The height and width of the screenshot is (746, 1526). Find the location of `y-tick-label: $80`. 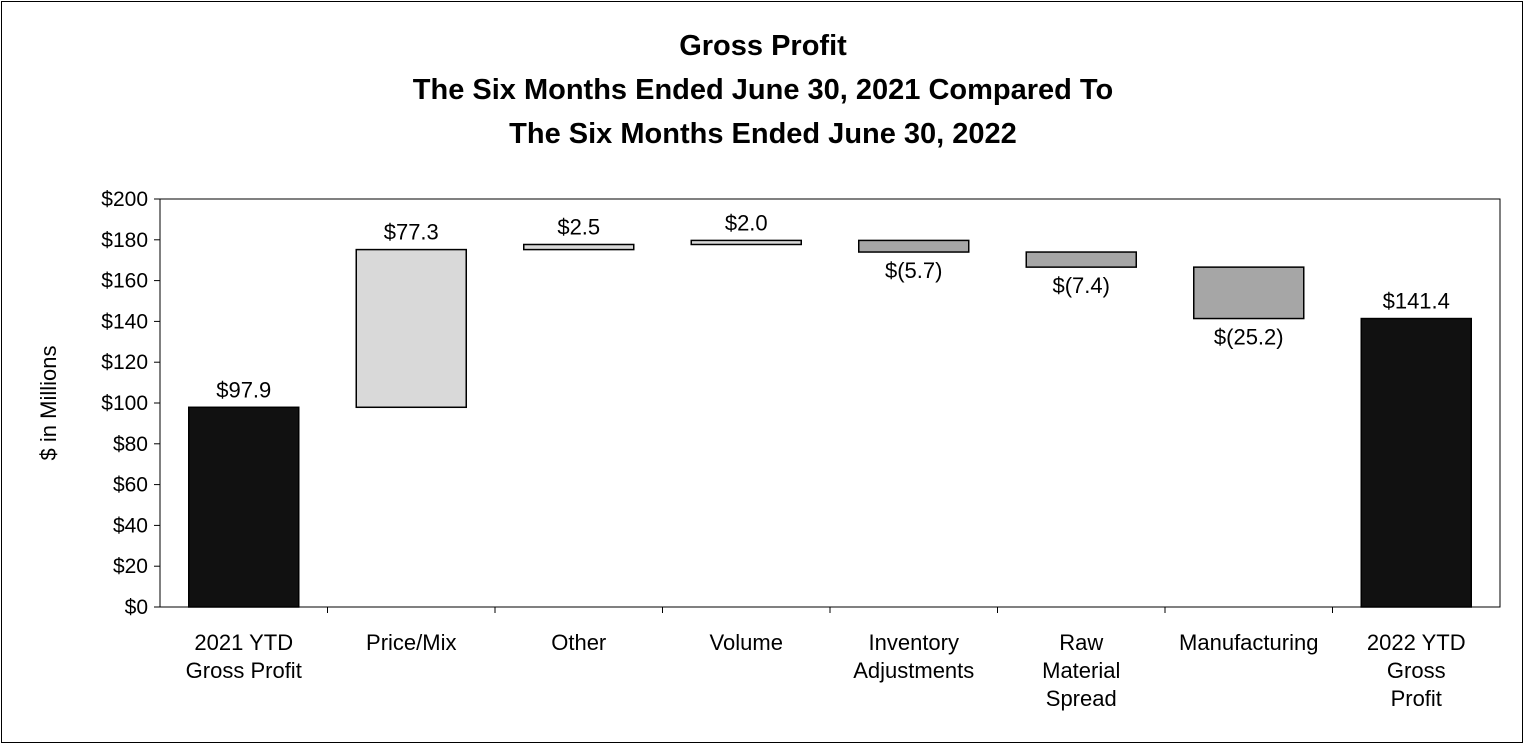

y-tick-label: $80 is located at coordinates (130, 444).